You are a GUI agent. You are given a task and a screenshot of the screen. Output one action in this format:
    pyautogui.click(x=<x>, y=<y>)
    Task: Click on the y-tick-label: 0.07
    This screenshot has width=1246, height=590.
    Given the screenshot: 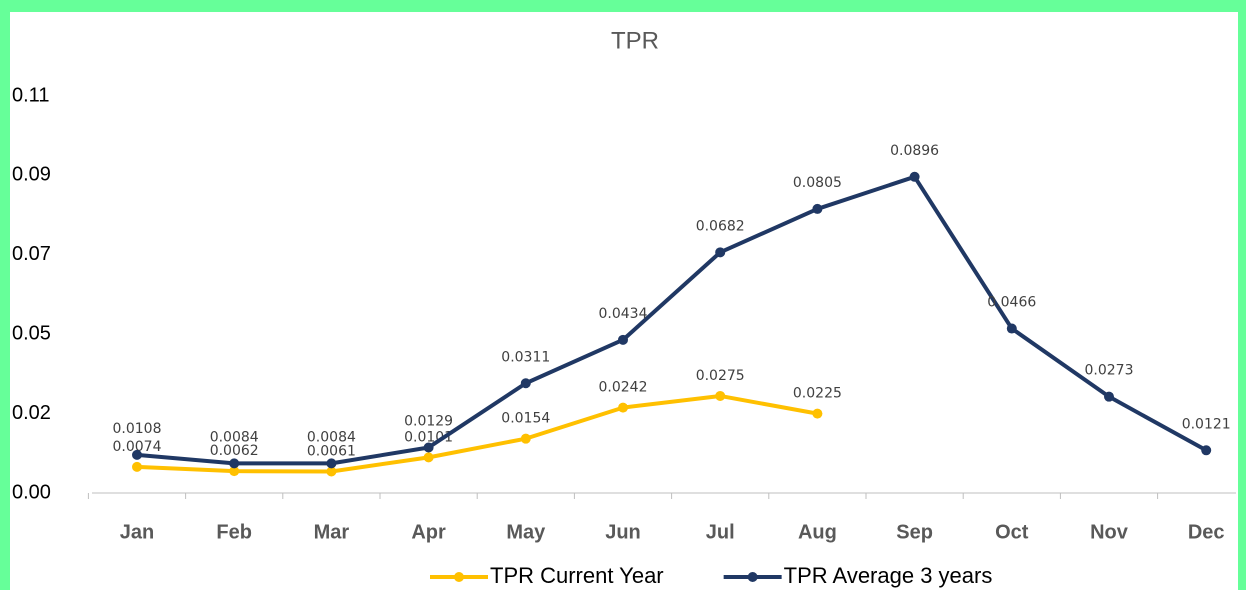 What is the action you would take?
    pyautogui.click(x=31, y=254)
    